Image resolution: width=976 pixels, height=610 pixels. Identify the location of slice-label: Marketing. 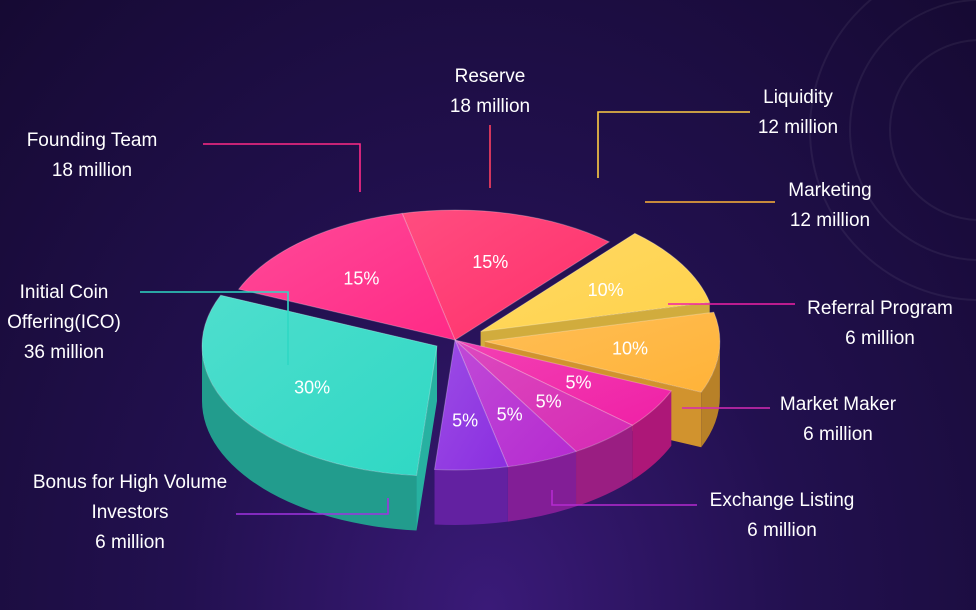
(829, 190).